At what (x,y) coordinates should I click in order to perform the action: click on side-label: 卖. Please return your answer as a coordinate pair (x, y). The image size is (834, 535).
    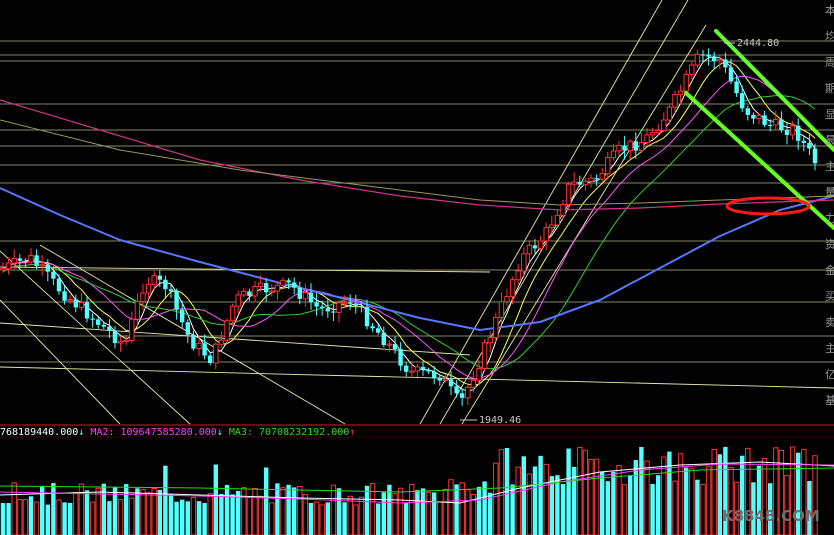
    Looking at the image, I should click on (829, 322).